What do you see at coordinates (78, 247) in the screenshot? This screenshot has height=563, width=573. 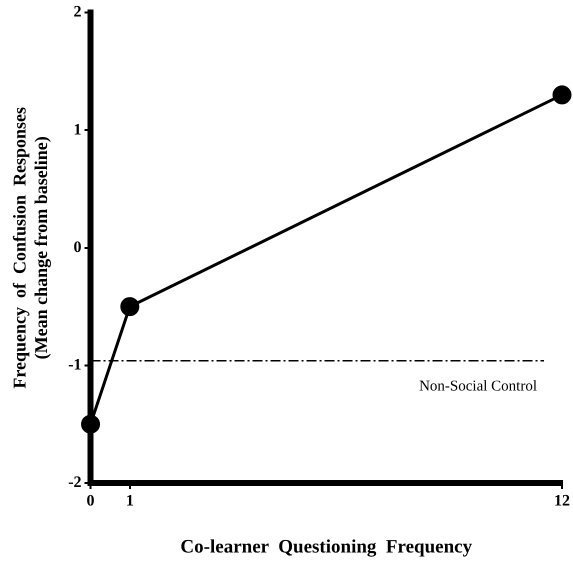 I see `y-tick-label: 0` at bounding box center [78, 247].